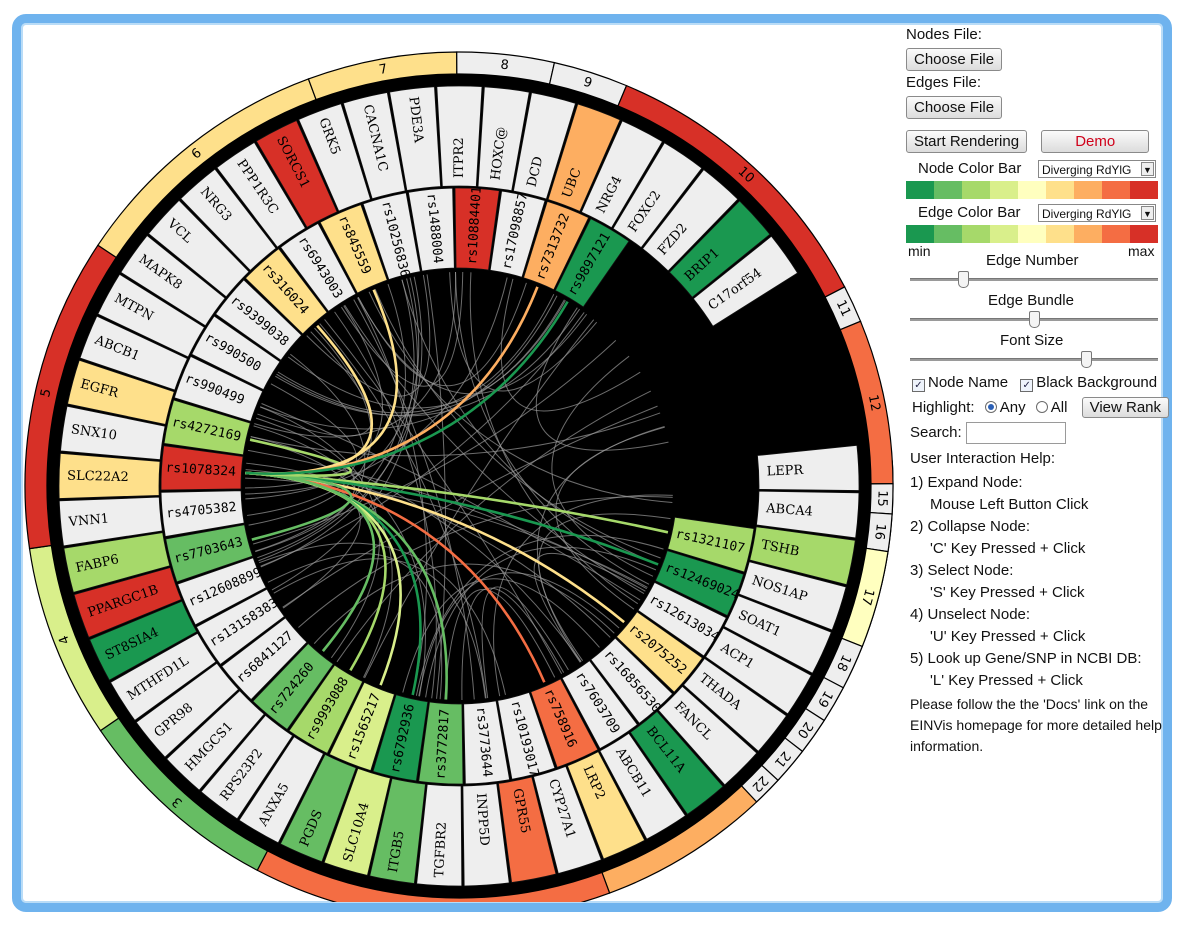 Image resolution: width=1194 pixels, height=928 pixels. What do you see at coordinates (954, 59) in the screenshot?
I see `nodes-choose-file-button: Choose File` at bounding box center [954, 59].